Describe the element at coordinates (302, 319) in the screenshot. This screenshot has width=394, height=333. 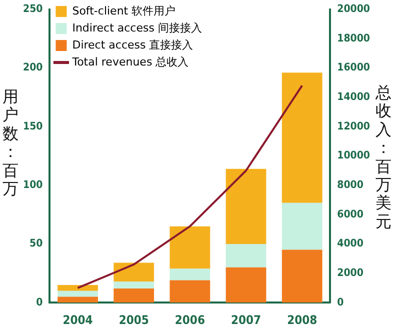
I see `x-tick-label: 2008` at that location.